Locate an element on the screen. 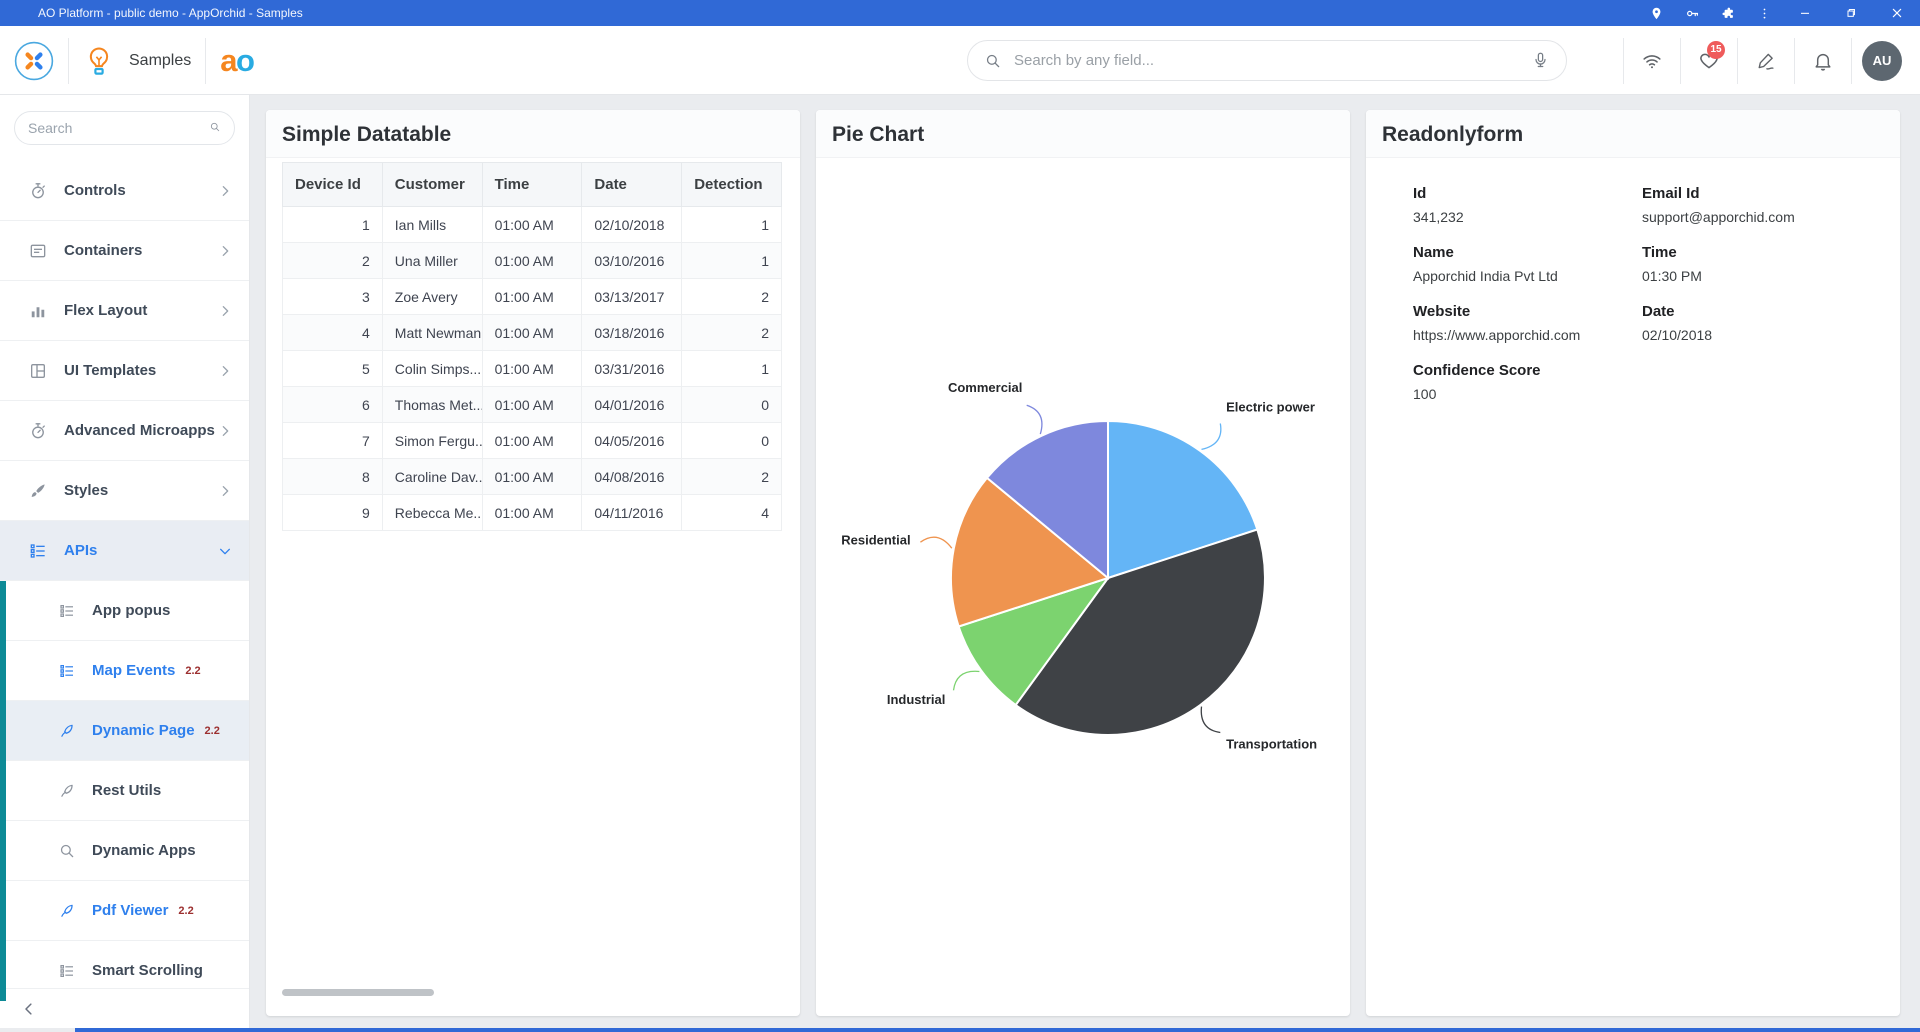  form-field-email-id: Email Id support@apporchid.com is located at coordinates (1752, 205).